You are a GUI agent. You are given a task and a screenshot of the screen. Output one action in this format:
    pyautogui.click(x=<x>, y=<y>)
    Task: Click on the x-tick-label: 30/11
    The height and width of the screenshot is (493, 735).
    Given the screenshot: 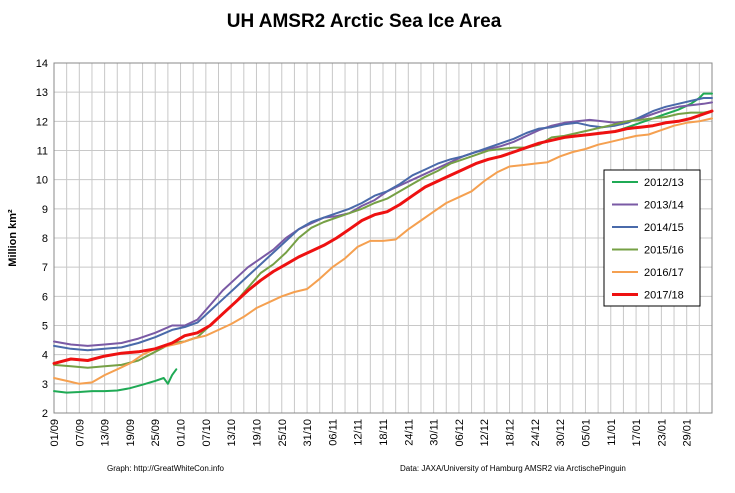 What is the action you would take?
    pyautogui.click(x=435, y=432)
    